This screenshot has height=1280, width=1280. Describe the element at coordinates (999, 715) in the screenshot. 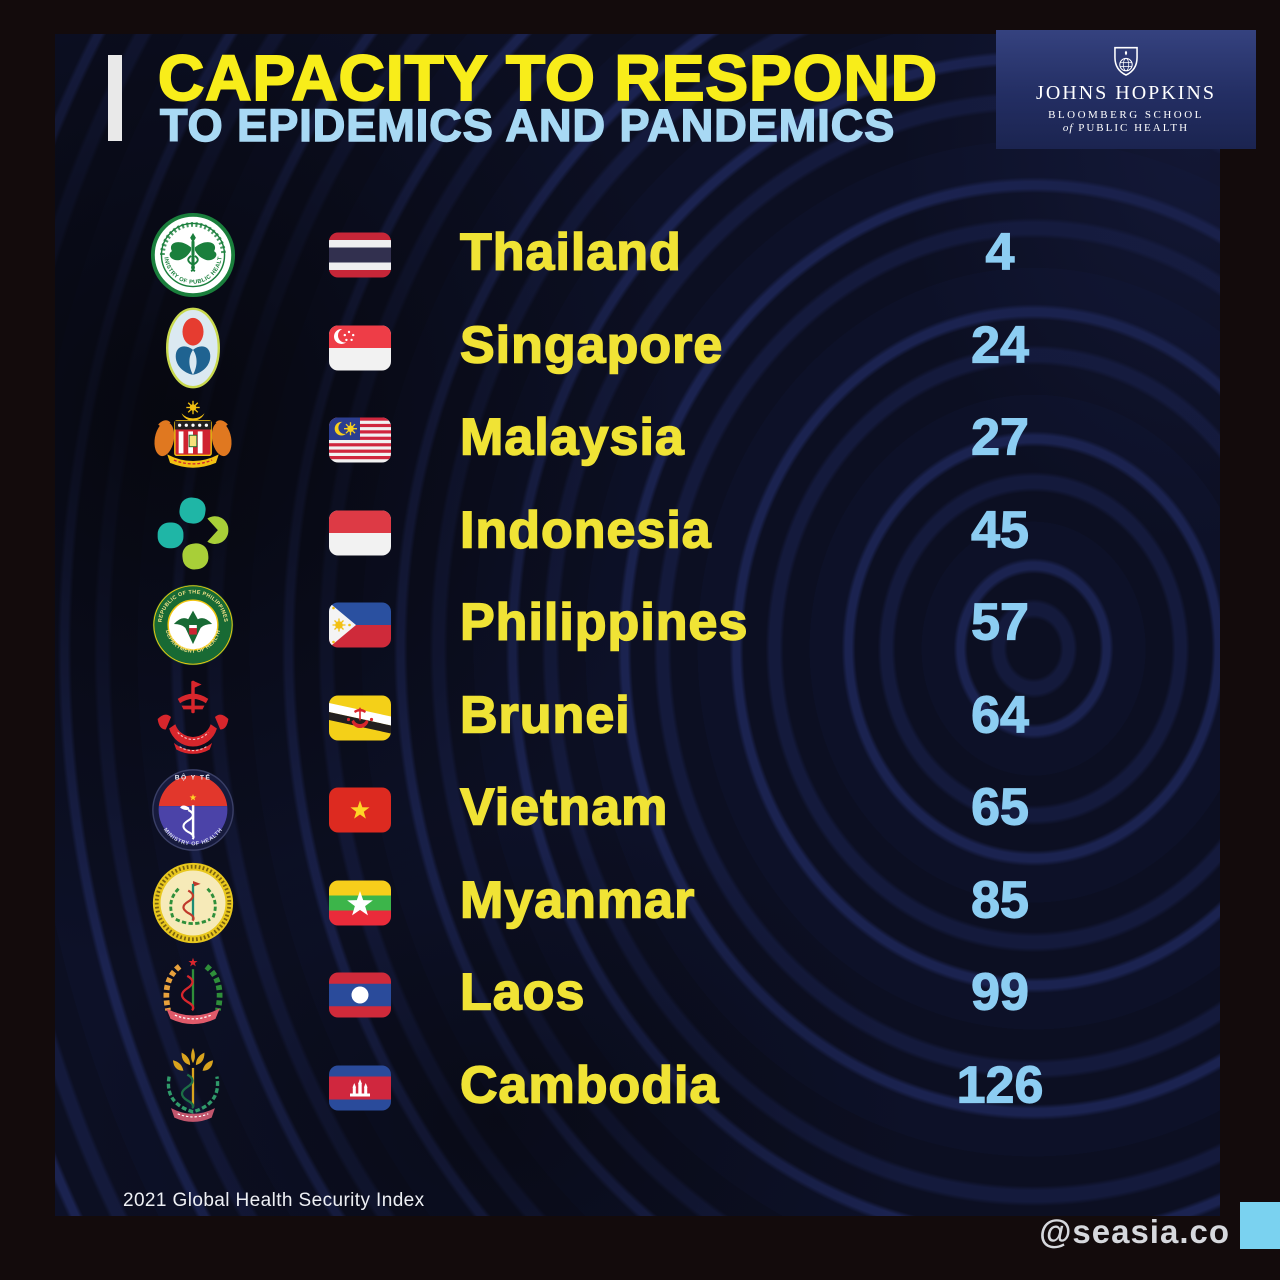

I see `country-rank: 64` at that location.